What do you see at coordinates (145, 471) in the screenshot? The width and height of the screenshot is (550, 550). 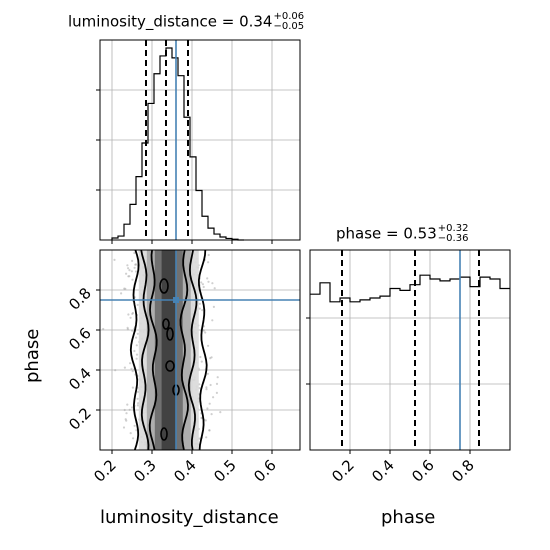 I see `x-tick-label: 0.3` at bounding box center [145, 471].